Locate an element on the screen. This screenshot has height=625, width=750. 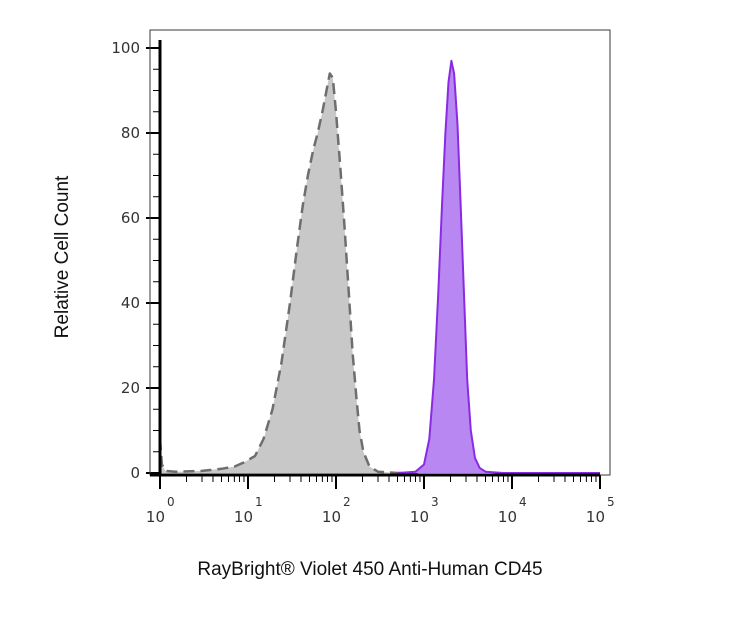
x-axis-title: RayBright® Violet 450 Anti-Human CD45 is located at coordinates (369, 569).